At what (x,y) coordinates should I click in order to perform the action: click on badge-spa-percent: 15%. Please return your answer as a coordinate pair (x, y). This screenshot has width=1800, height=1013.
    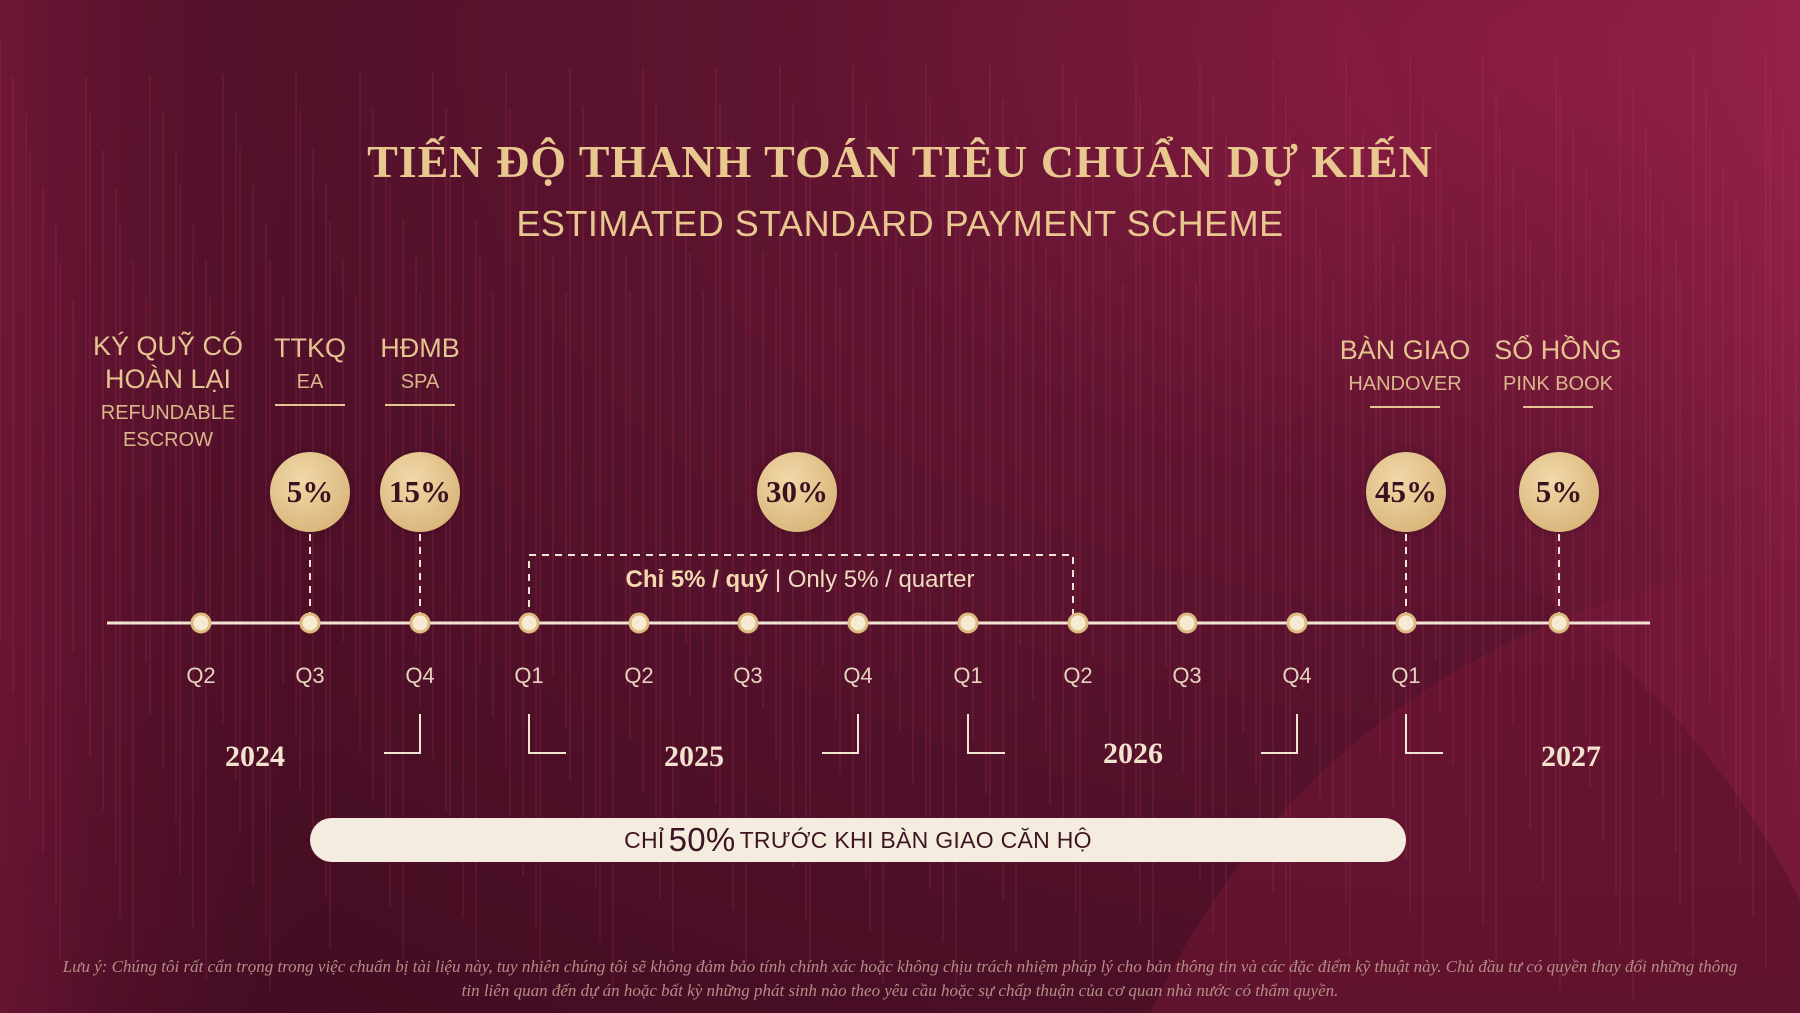
    Looking at the image, I should click on (420, 492).